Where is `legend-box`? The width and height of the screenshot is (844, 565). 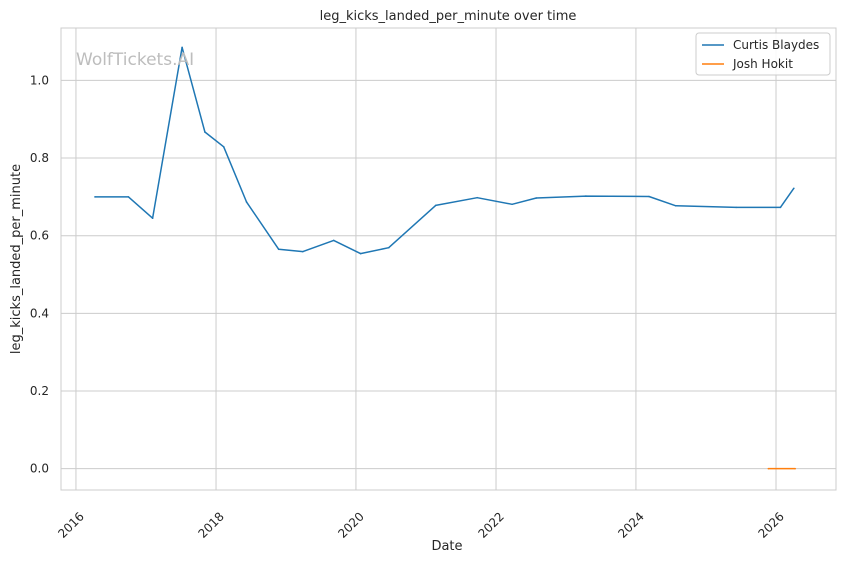 legend-box is located at coordinates (763, 54).